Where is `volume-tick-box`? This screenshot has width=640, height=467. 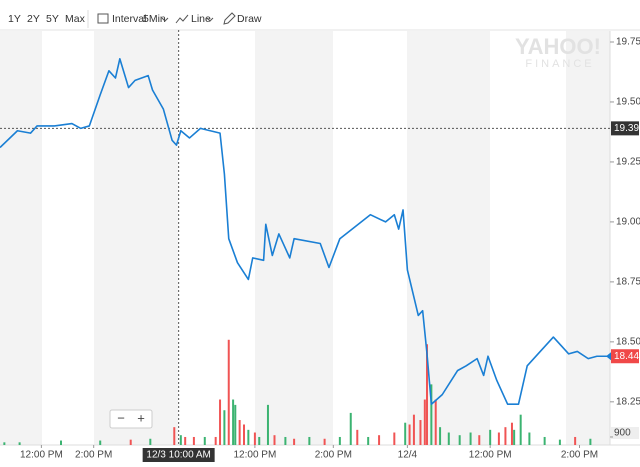 volume-tick-box is located at coordinates (625, 432).